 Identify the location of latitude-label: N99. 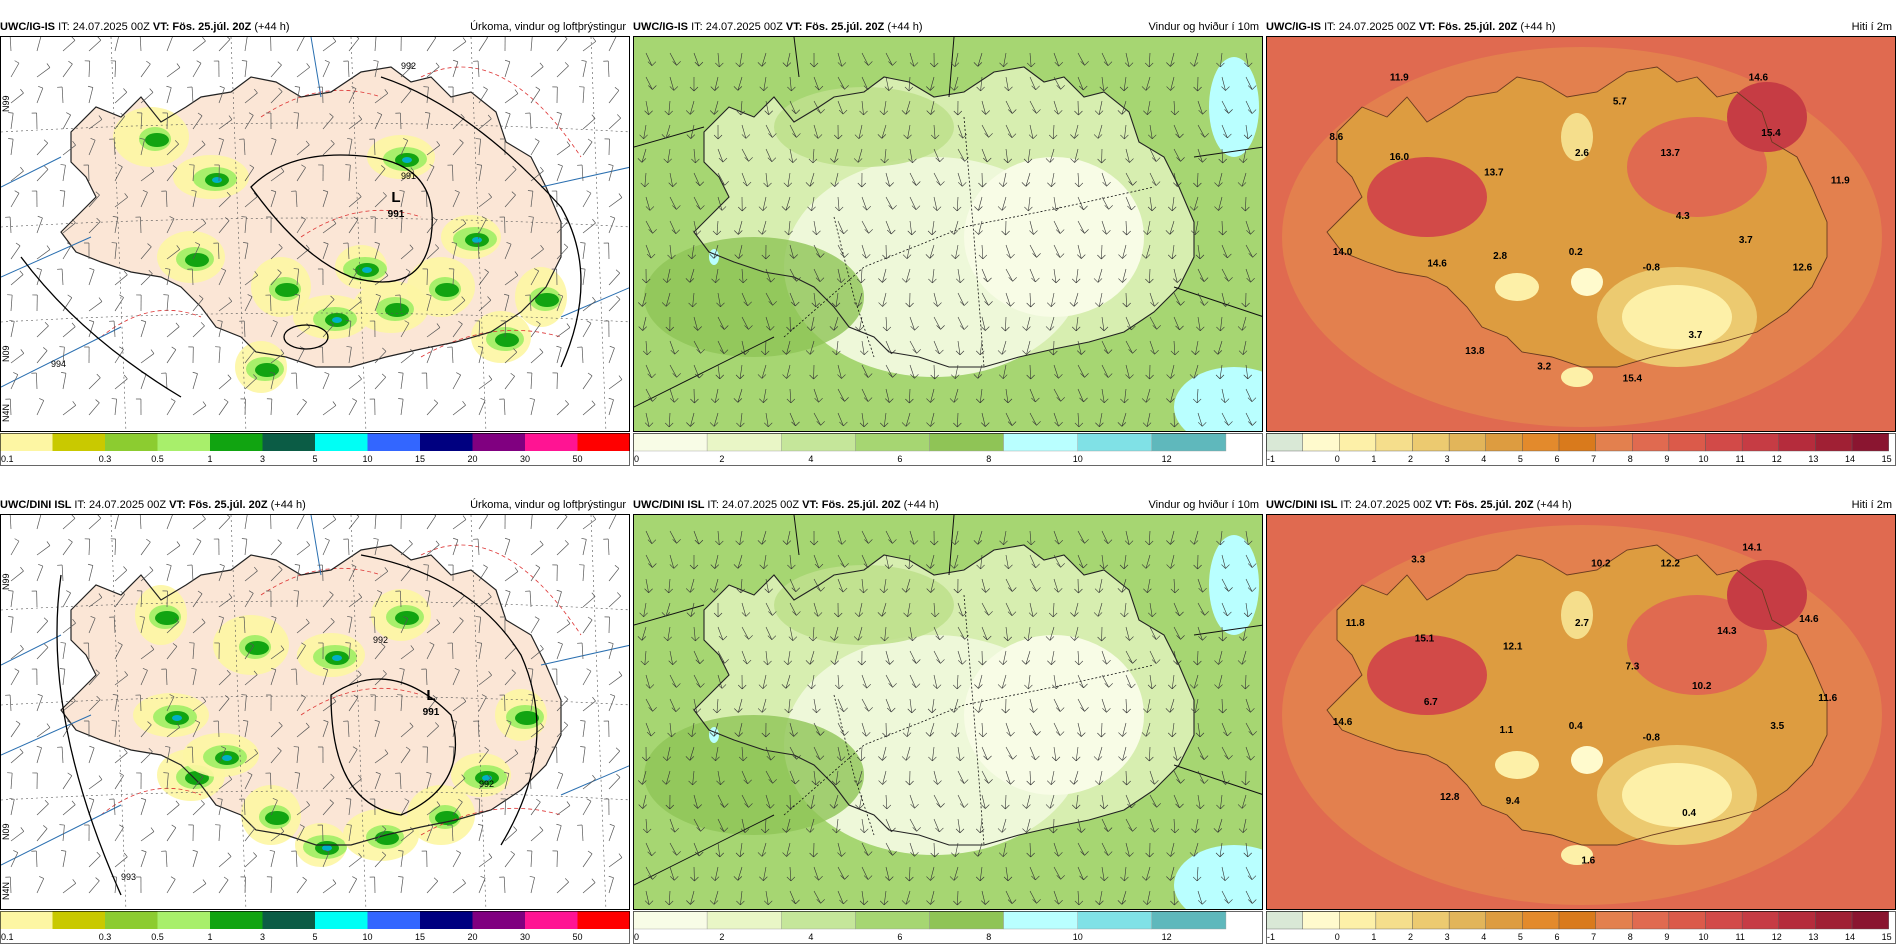
(6, 103).